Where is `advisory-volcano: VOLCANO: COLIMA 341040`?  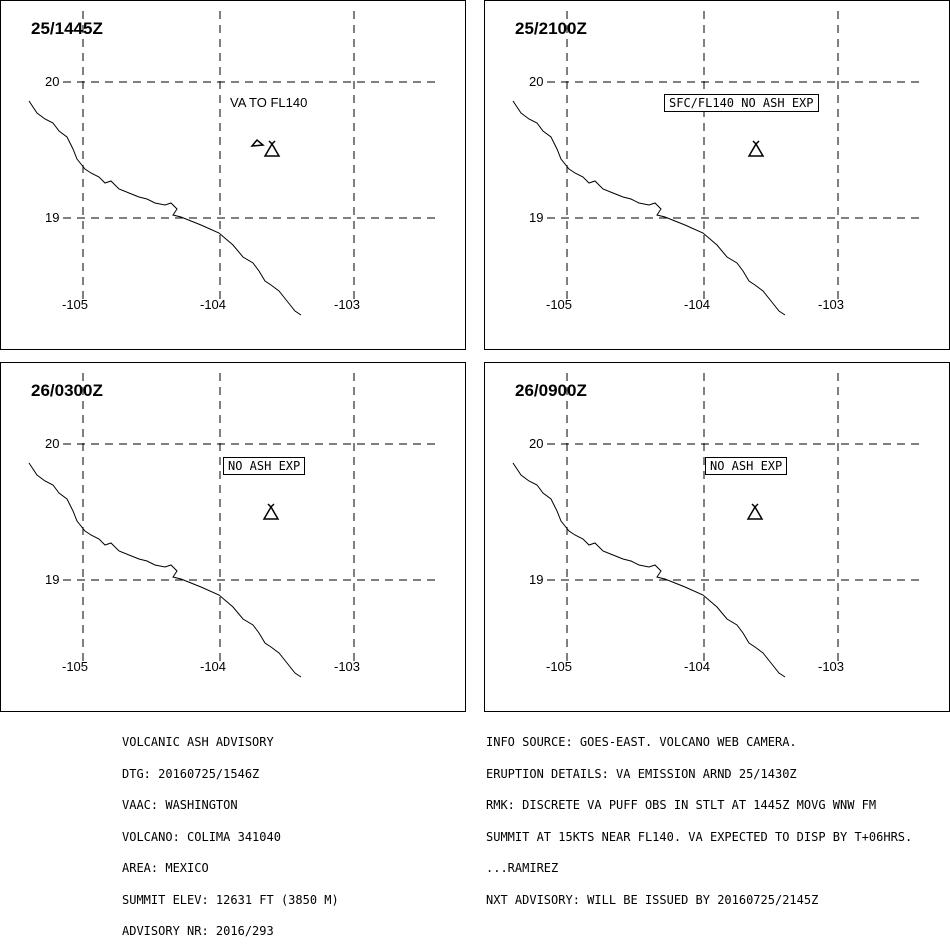
advisory-volcano: VOLCANO: COLIMA 341040 is located at coordinates (201, 836).